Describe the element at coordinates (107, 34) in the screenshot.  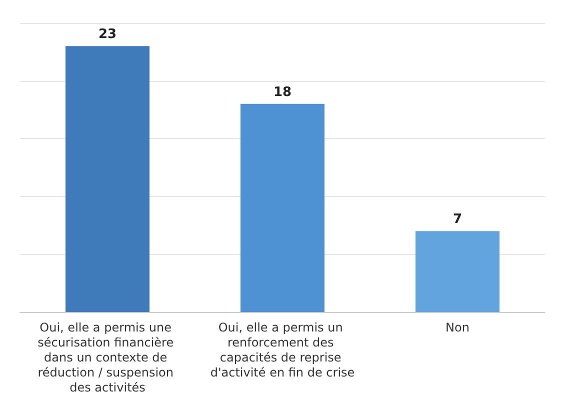
I see `data-label: 23` at that location.